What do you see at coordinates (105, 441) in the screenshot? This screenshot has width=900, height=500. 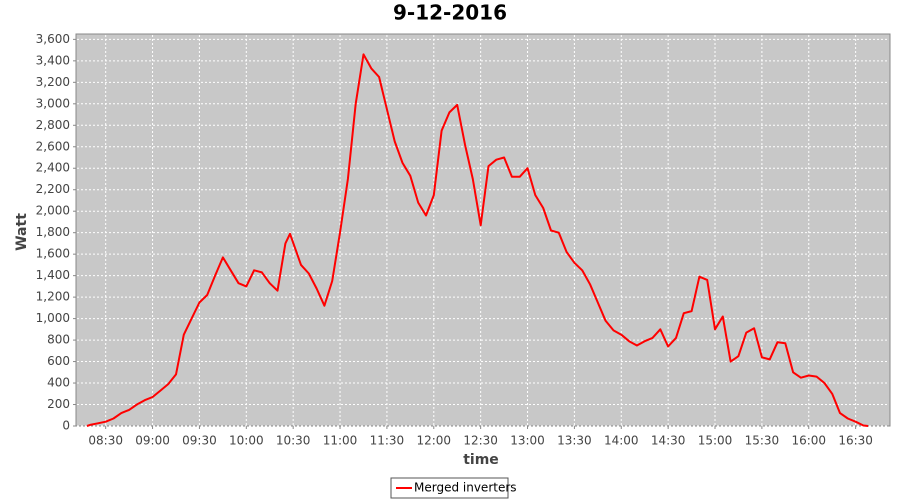 I see `x-tick-label: 08:30` at bounding box center [105, 441].